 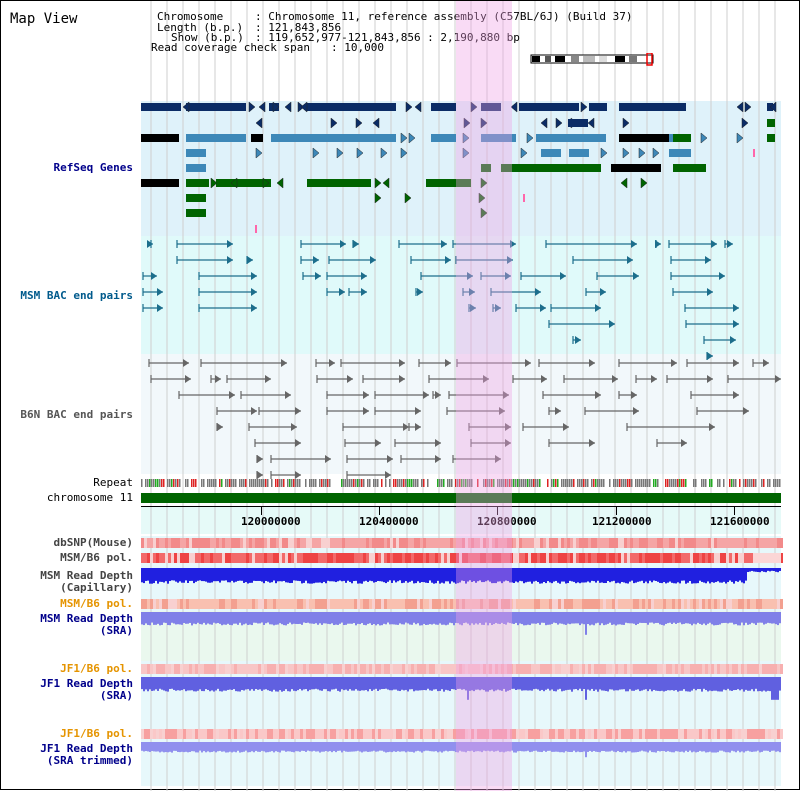 I want to click on msm-depth-cap-label-1: MSM Read Depth, so click(x=86, y=575).